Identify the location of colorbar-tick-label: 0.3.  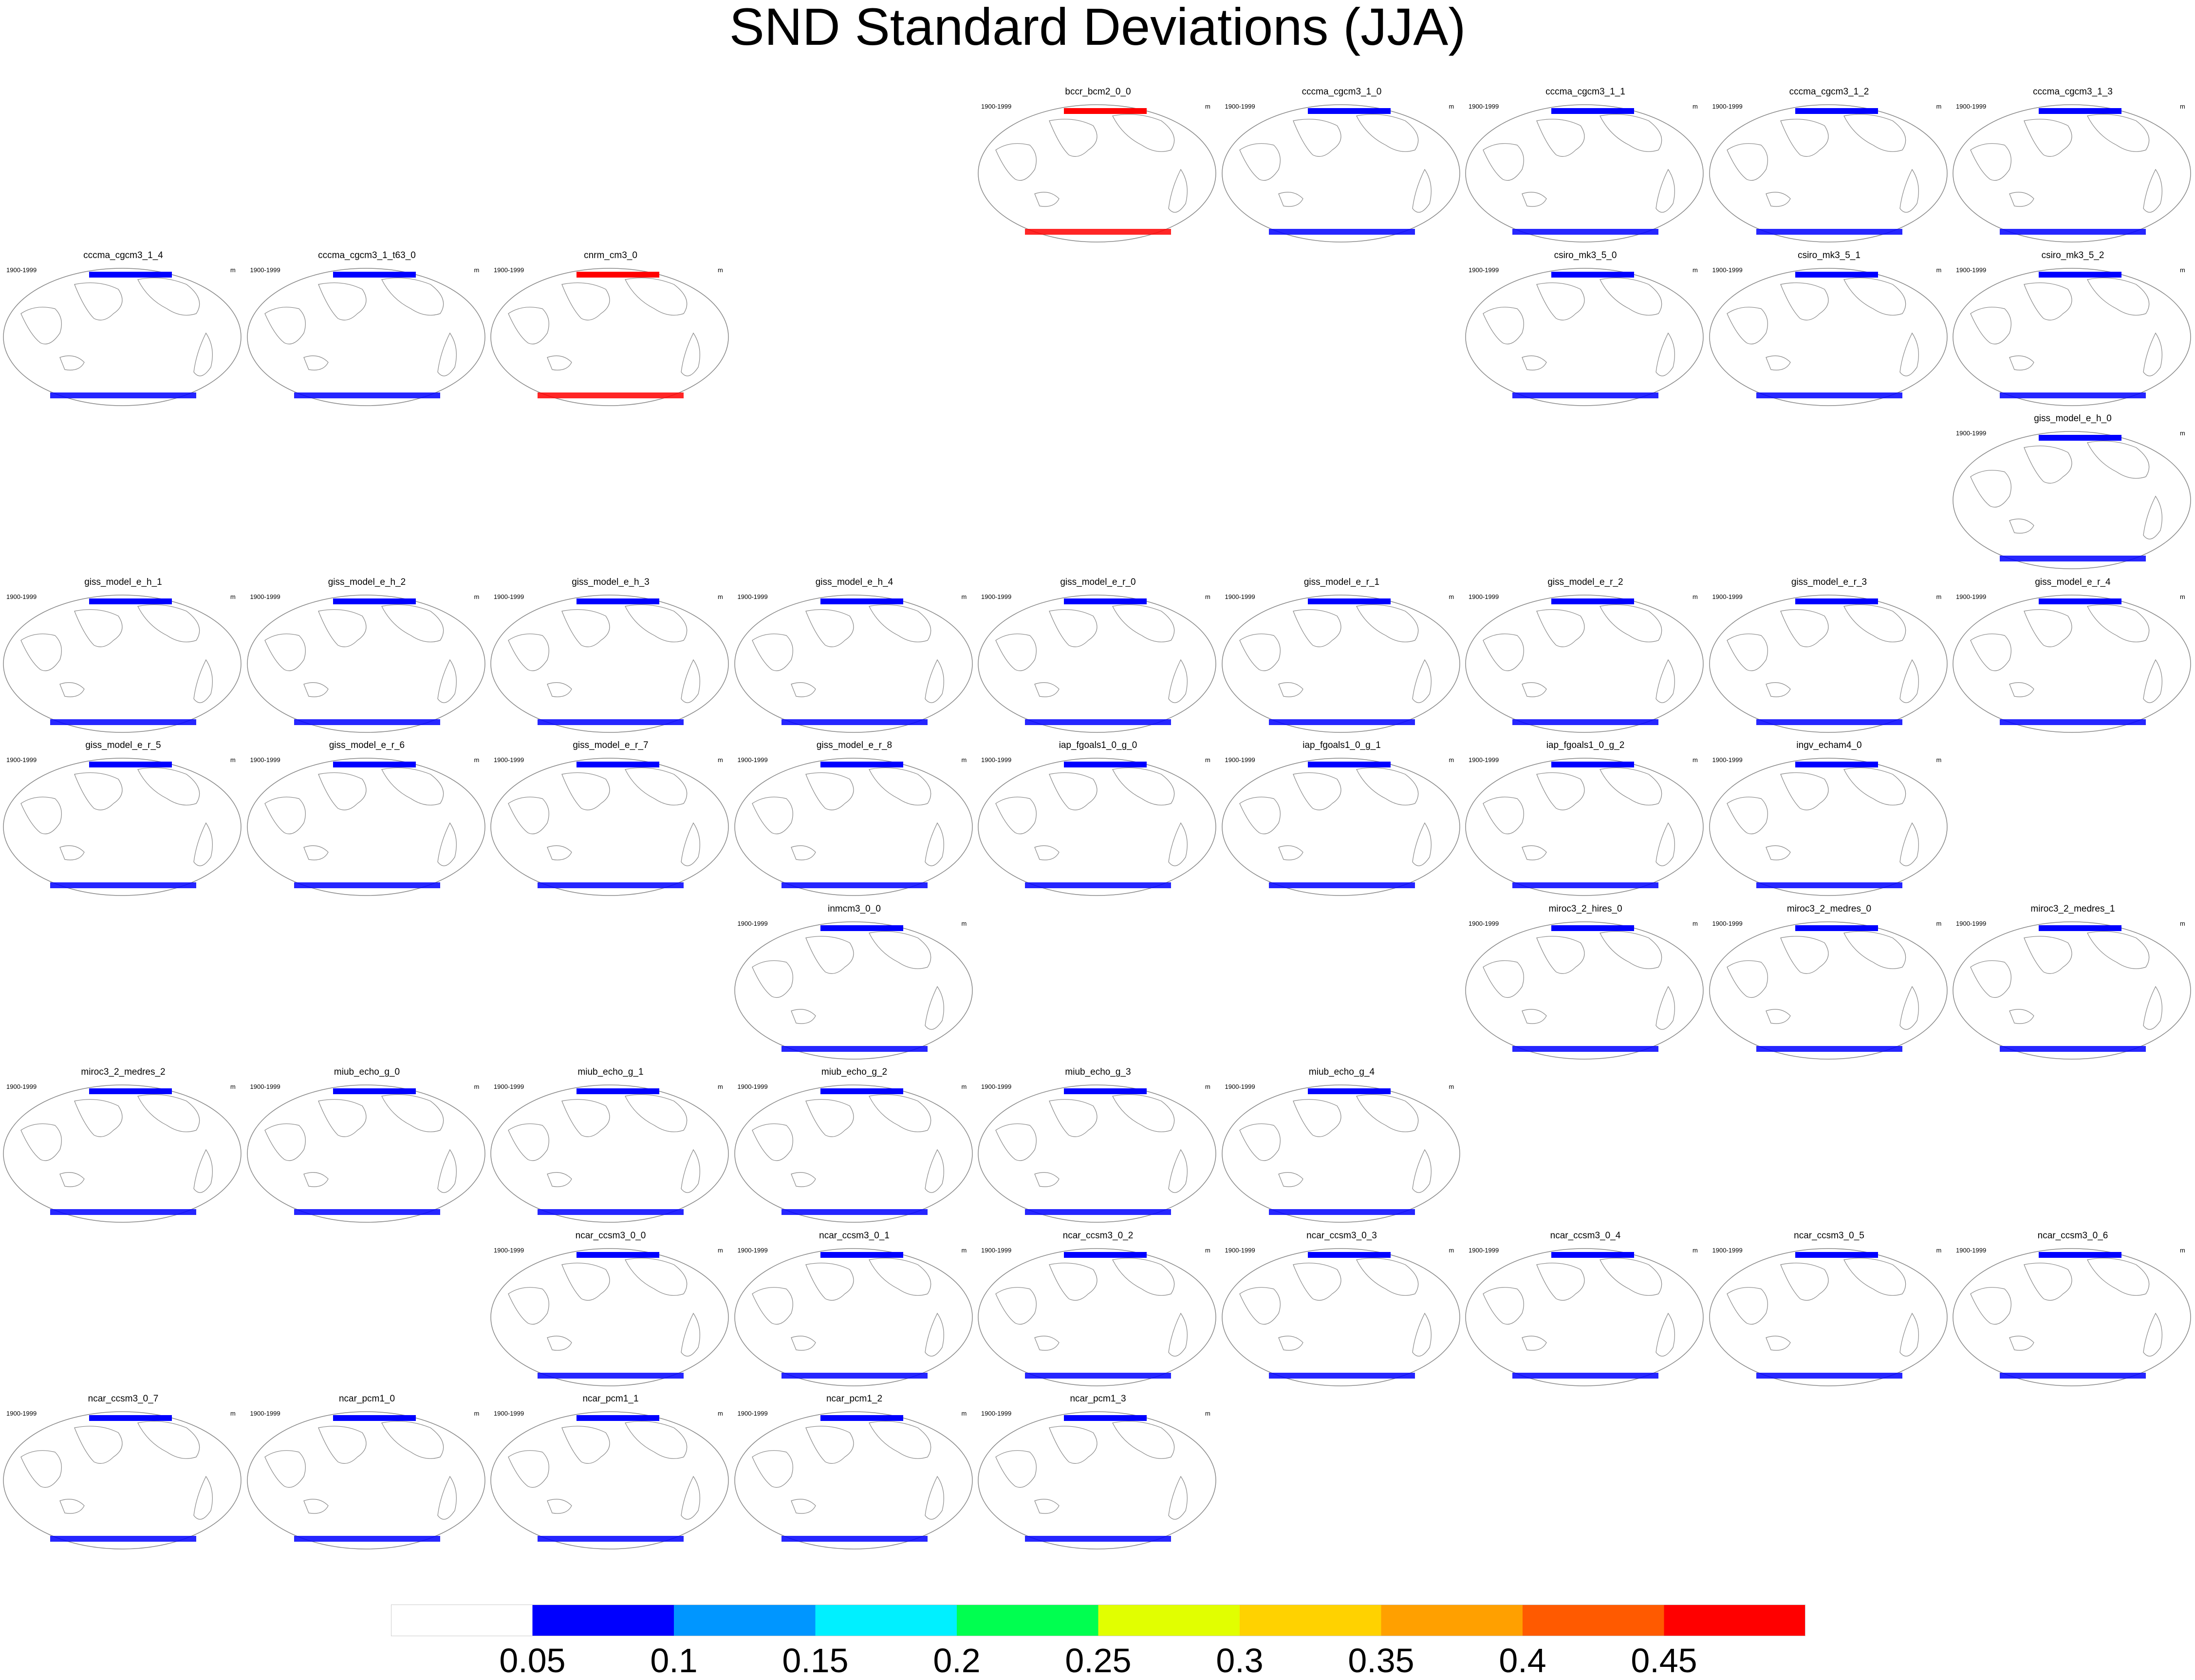
(1240, 1661).